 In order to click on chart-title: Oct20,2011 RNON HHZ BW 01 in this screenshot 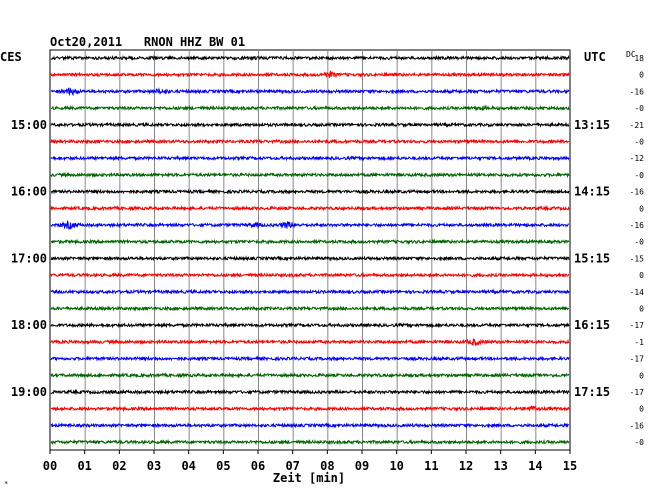, I will do `click(147, 42)`.